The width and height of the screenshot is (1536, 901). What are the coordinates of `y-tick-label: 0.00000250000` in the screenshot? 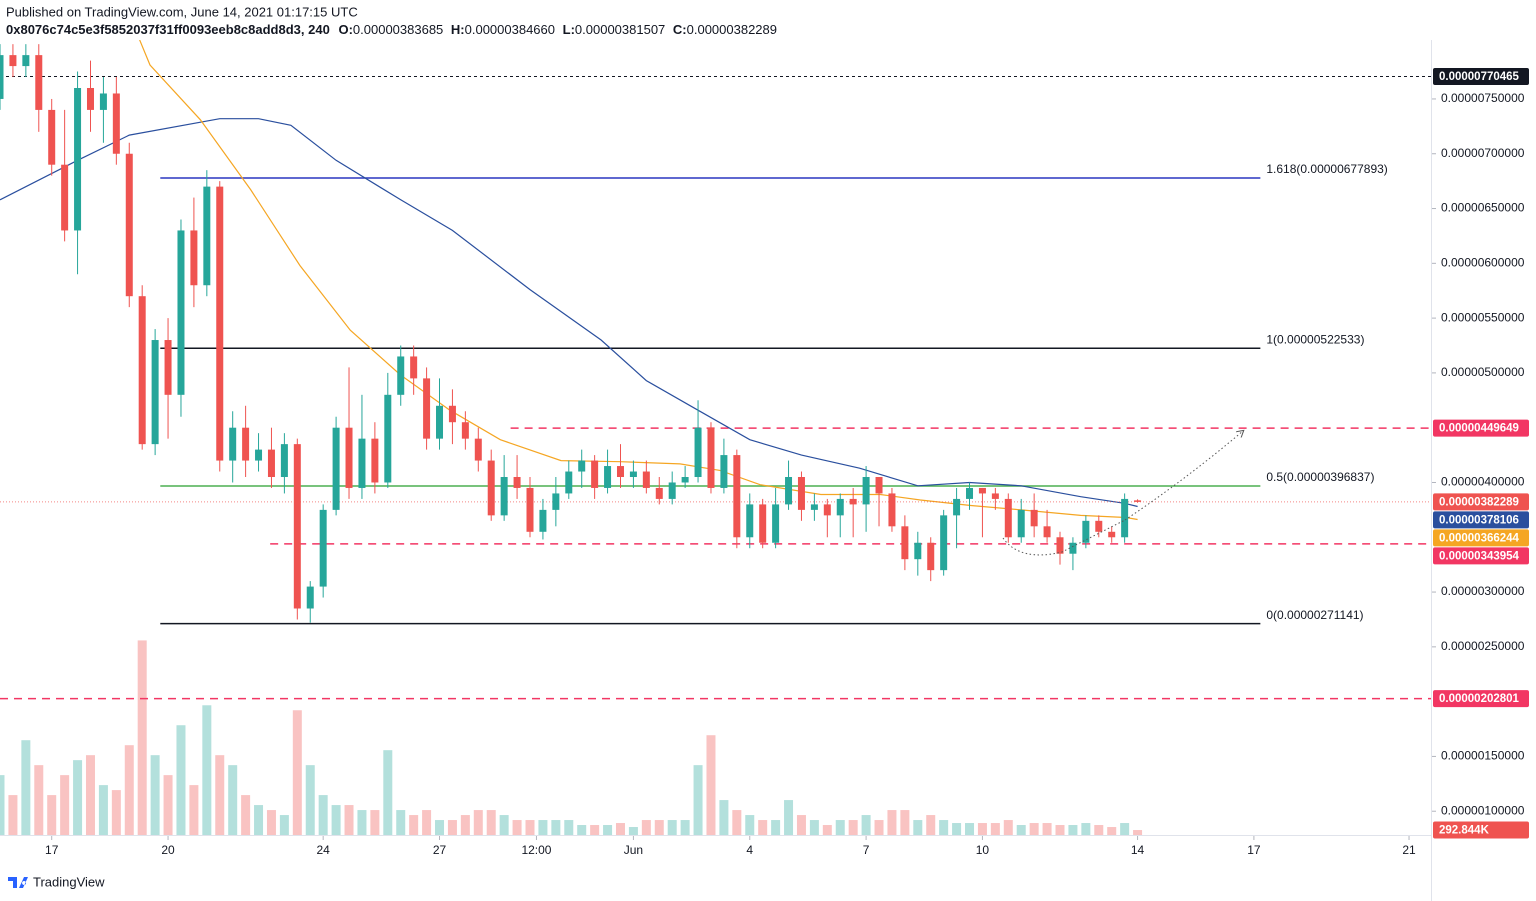 It's located at (1483, 646).